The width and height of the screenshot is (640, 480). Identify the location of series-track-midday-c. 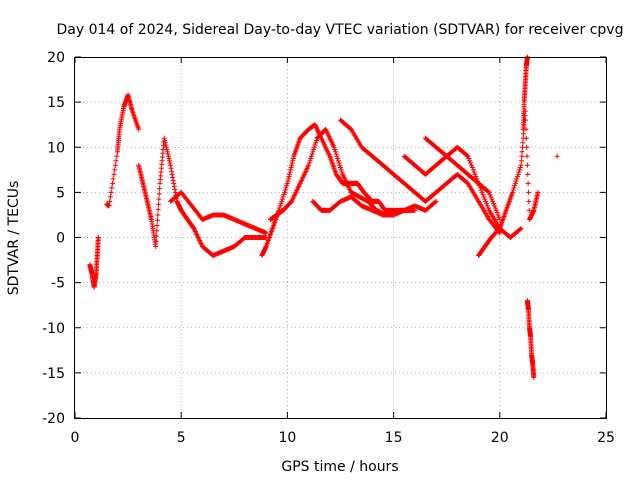
(374, 206).